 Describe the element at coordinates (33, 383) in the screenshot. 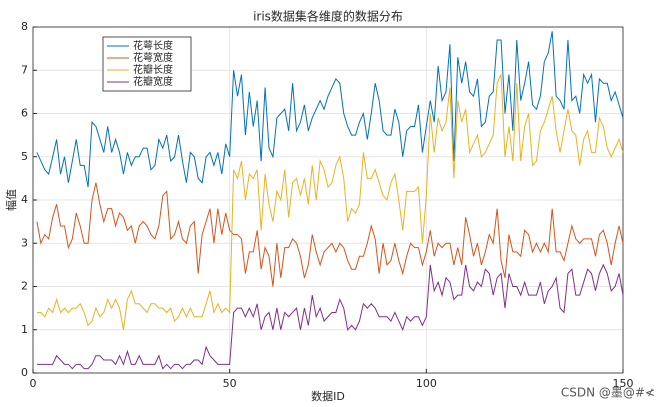

I see `x-tick-label: 0` at that location.